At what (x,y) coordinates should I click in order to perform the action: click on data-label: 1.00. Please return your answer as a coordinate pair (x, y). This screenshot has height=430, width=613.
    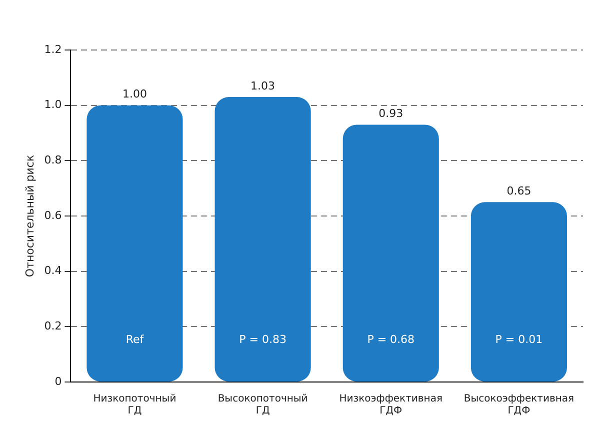
    Looking at the image, I should click on (134, 94).